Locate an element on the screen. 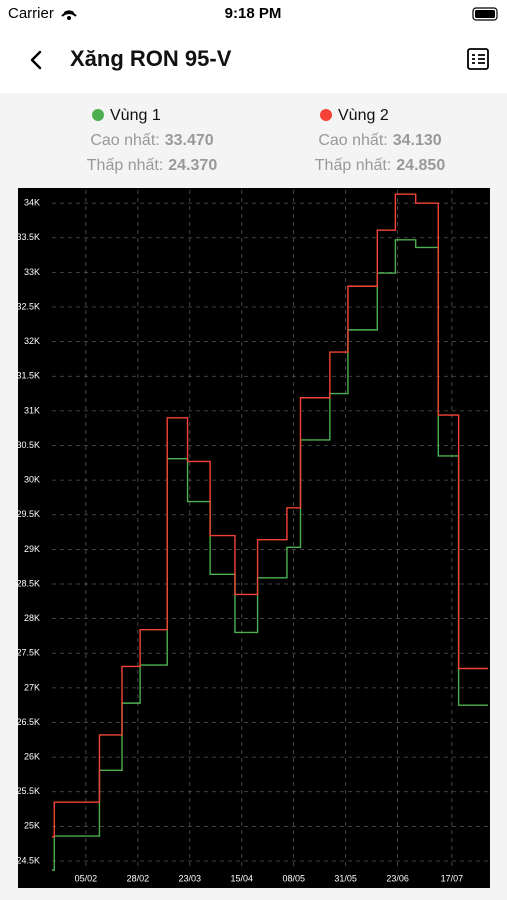 The image size is (507, 900). y-tick-label: 25.5K is located at coordinates (28, 791).